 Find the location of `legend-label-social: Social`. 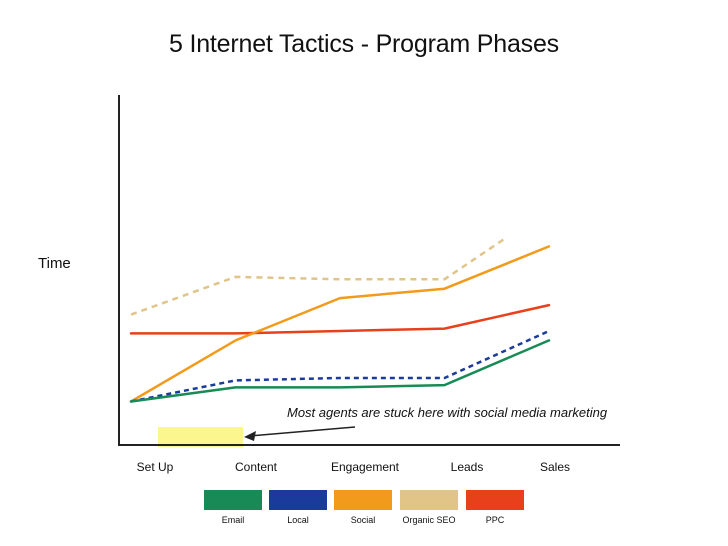

legend-label-social: Social is located at coordinates (363, 520).